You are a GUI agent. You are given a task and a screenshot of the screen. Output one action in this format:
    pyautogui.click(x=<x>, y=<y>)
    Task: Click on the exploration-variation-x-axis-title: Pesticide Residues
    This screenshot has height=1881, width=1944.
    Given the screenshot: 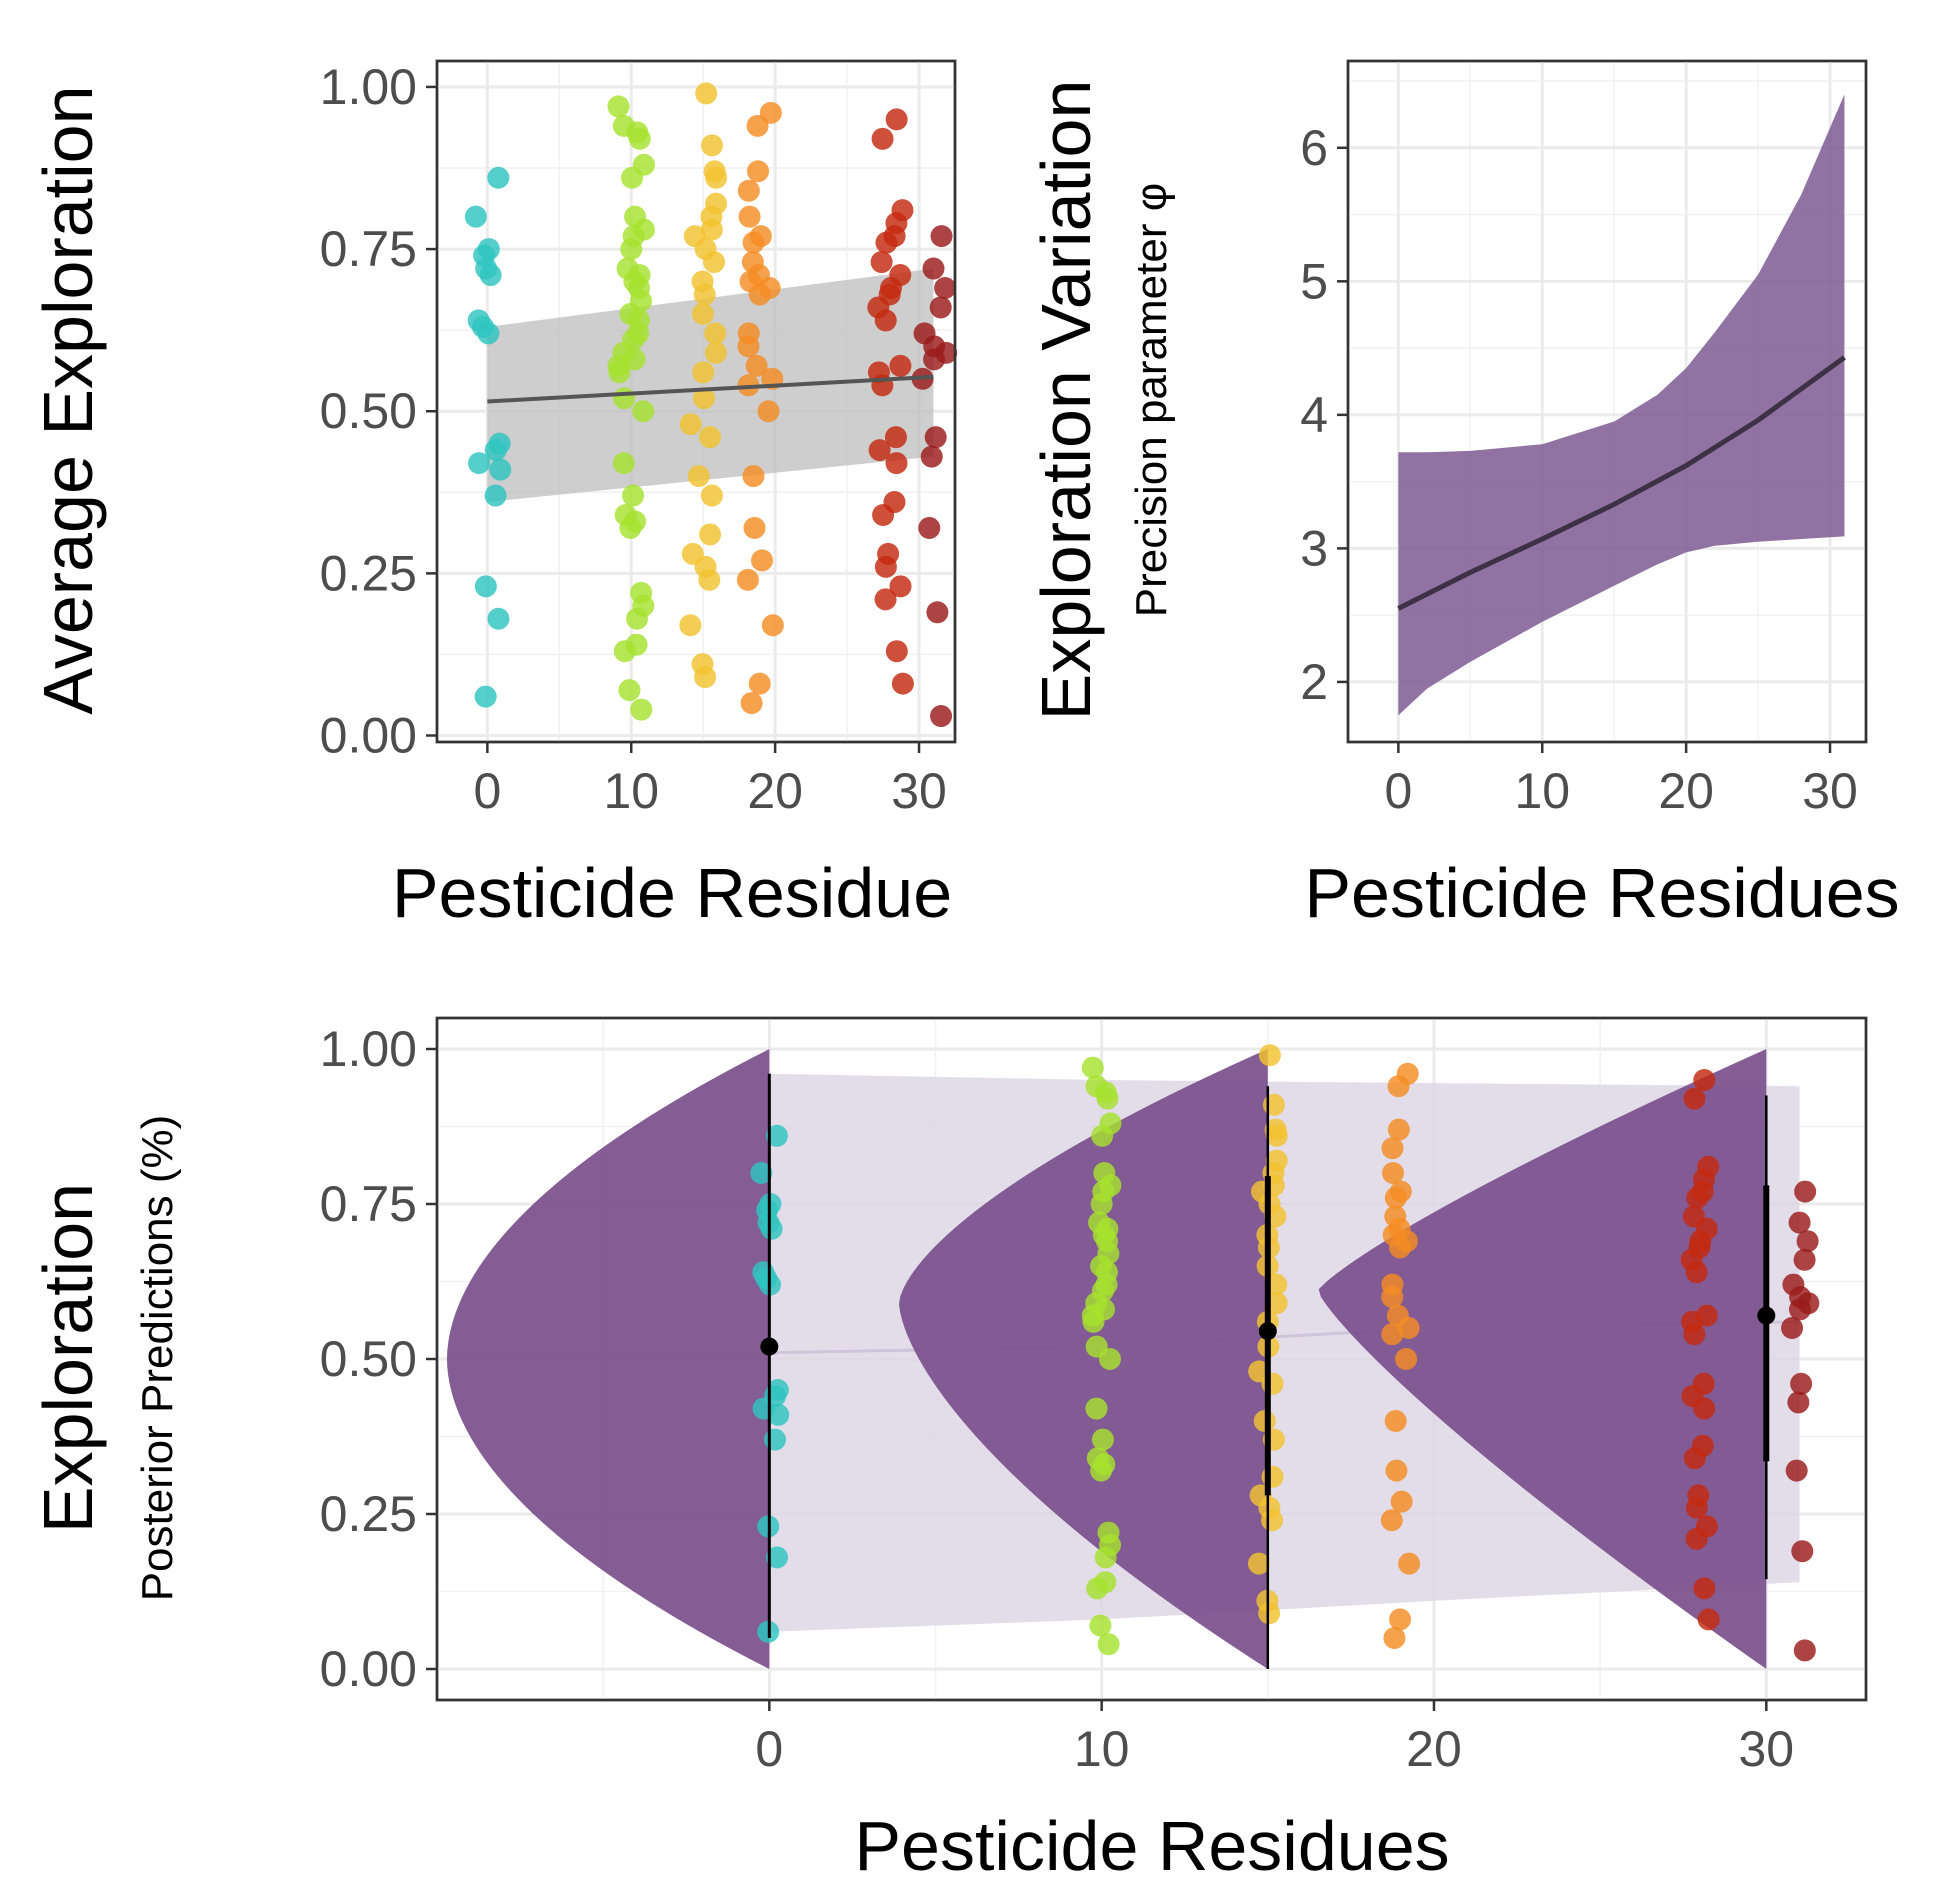 What is the action you would take?
    pyautogui.click(x=1601, y=893)
    